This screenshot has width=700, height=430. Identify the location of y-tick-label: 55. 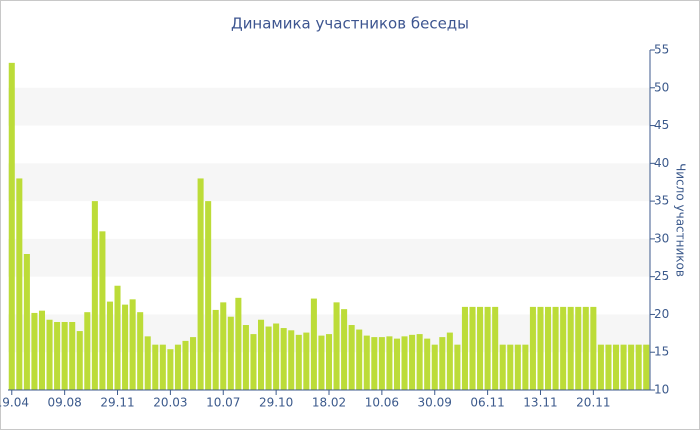
(661, 50).